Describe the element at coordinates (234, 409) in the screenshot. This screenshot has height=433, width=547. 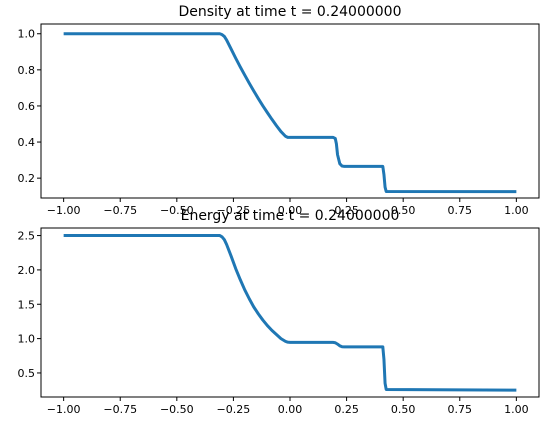
I see `energy-x-tick-label: −0.25` at that location.